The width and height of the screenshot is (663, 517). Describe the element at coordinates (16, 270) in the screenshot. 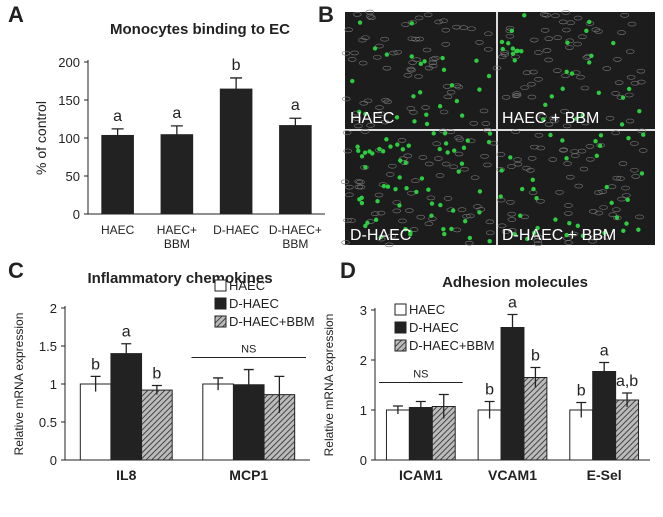

I see `panel-letter: C` at that location.